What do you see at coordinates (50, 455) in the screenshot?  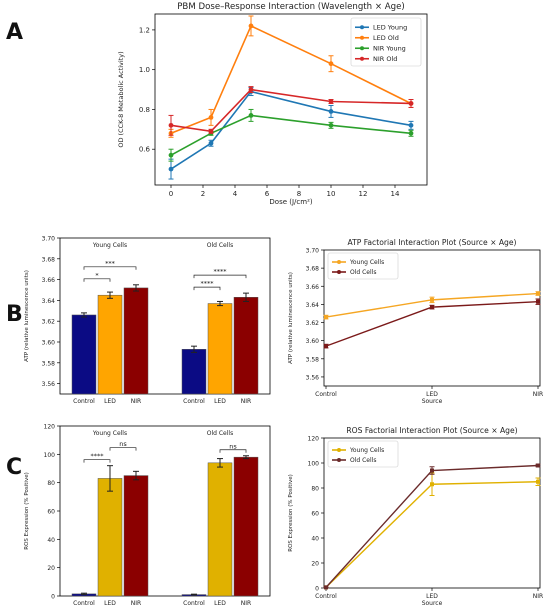 I see `y-tick-label: 100` at bounding box center [50, 455].